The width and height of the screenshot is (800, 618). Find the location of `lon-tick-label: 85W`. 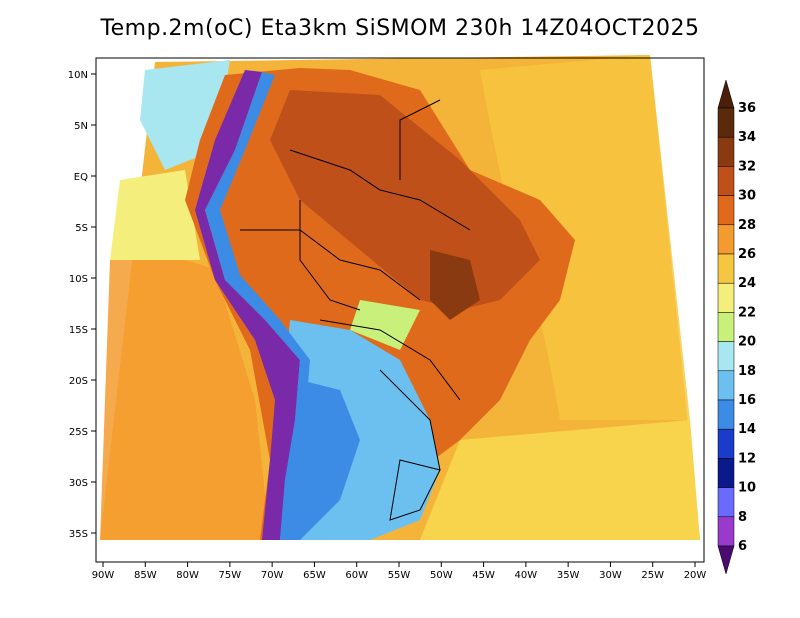

lon-tick-label: 85W is located at coordinates (145, 575).